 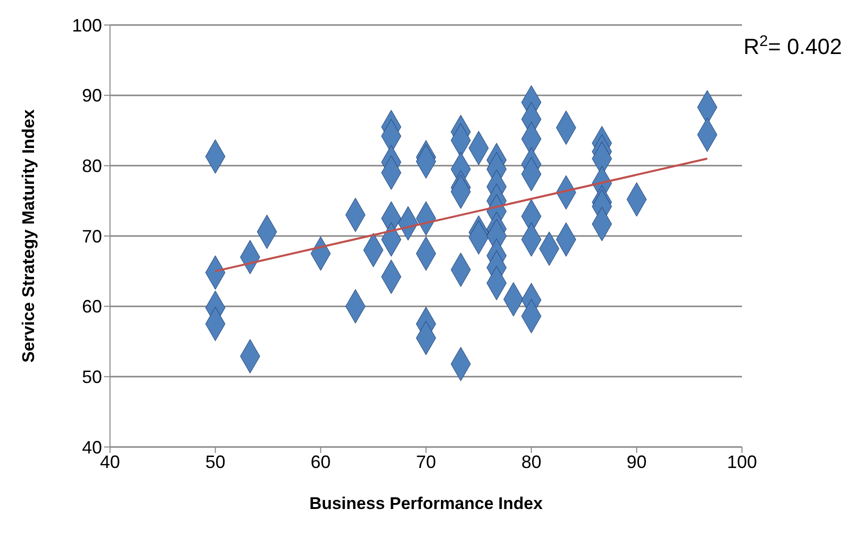 What do you see at coordinates (28, 235) in the screenshot?
I see `y-axis-title: Service Strategy Maturity Index` at bounding box center [28, 235].